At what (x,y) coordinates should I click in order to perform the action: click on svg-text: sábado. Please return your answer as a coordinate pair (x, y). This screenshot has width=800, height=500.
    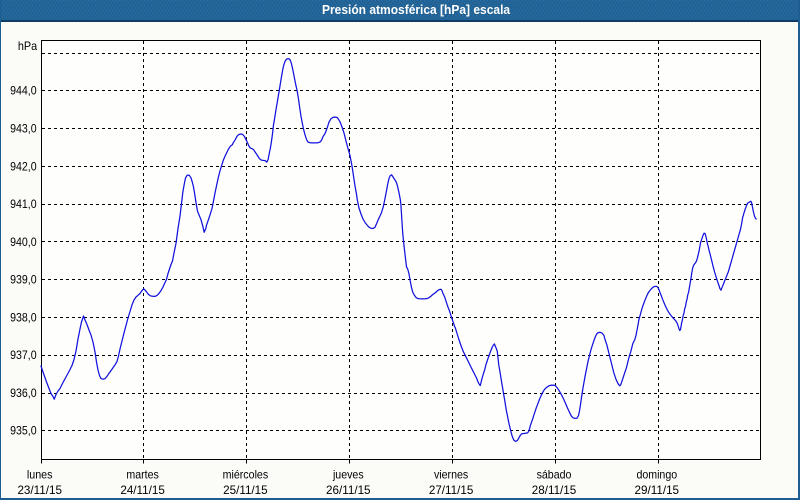
    Looking at the image, I should click on (554, 475).